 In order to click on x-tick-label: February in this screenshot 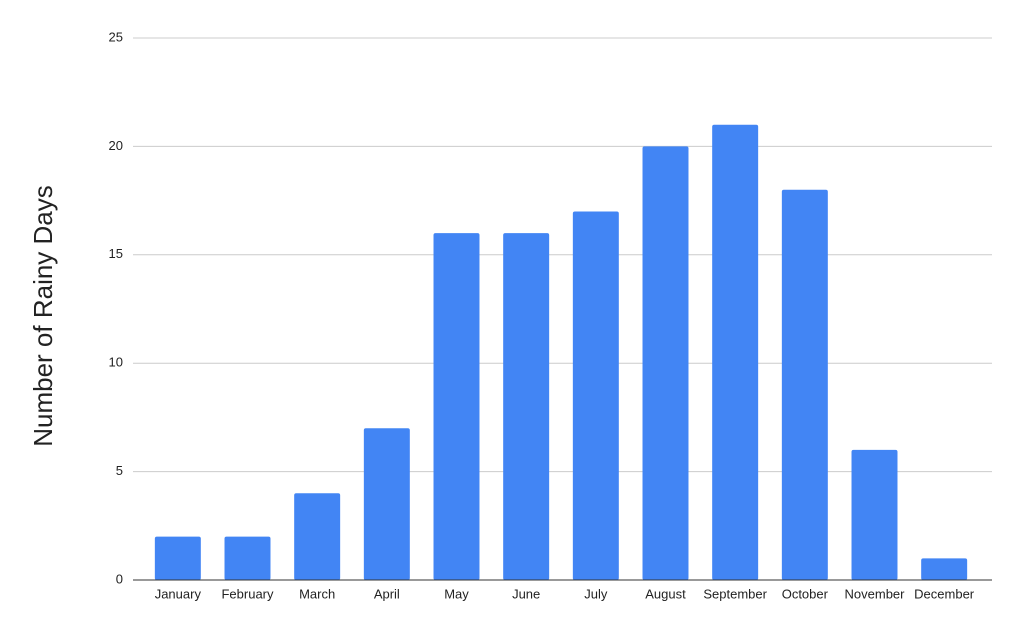, I will do `click(247, 593)`.